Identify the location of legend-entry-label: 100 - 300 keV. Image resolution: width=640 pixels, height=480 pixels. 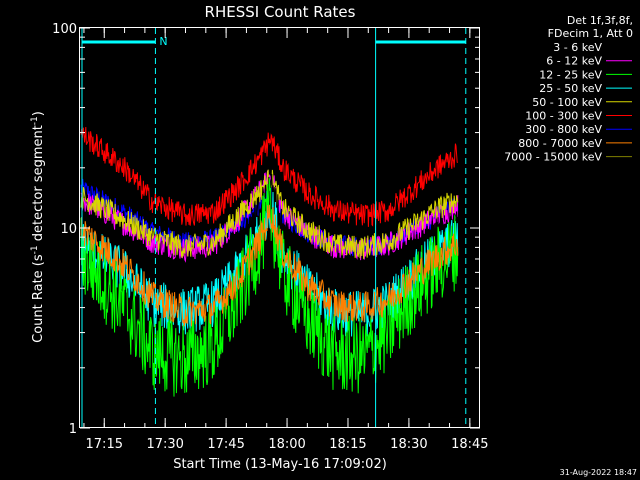
(563, 116).